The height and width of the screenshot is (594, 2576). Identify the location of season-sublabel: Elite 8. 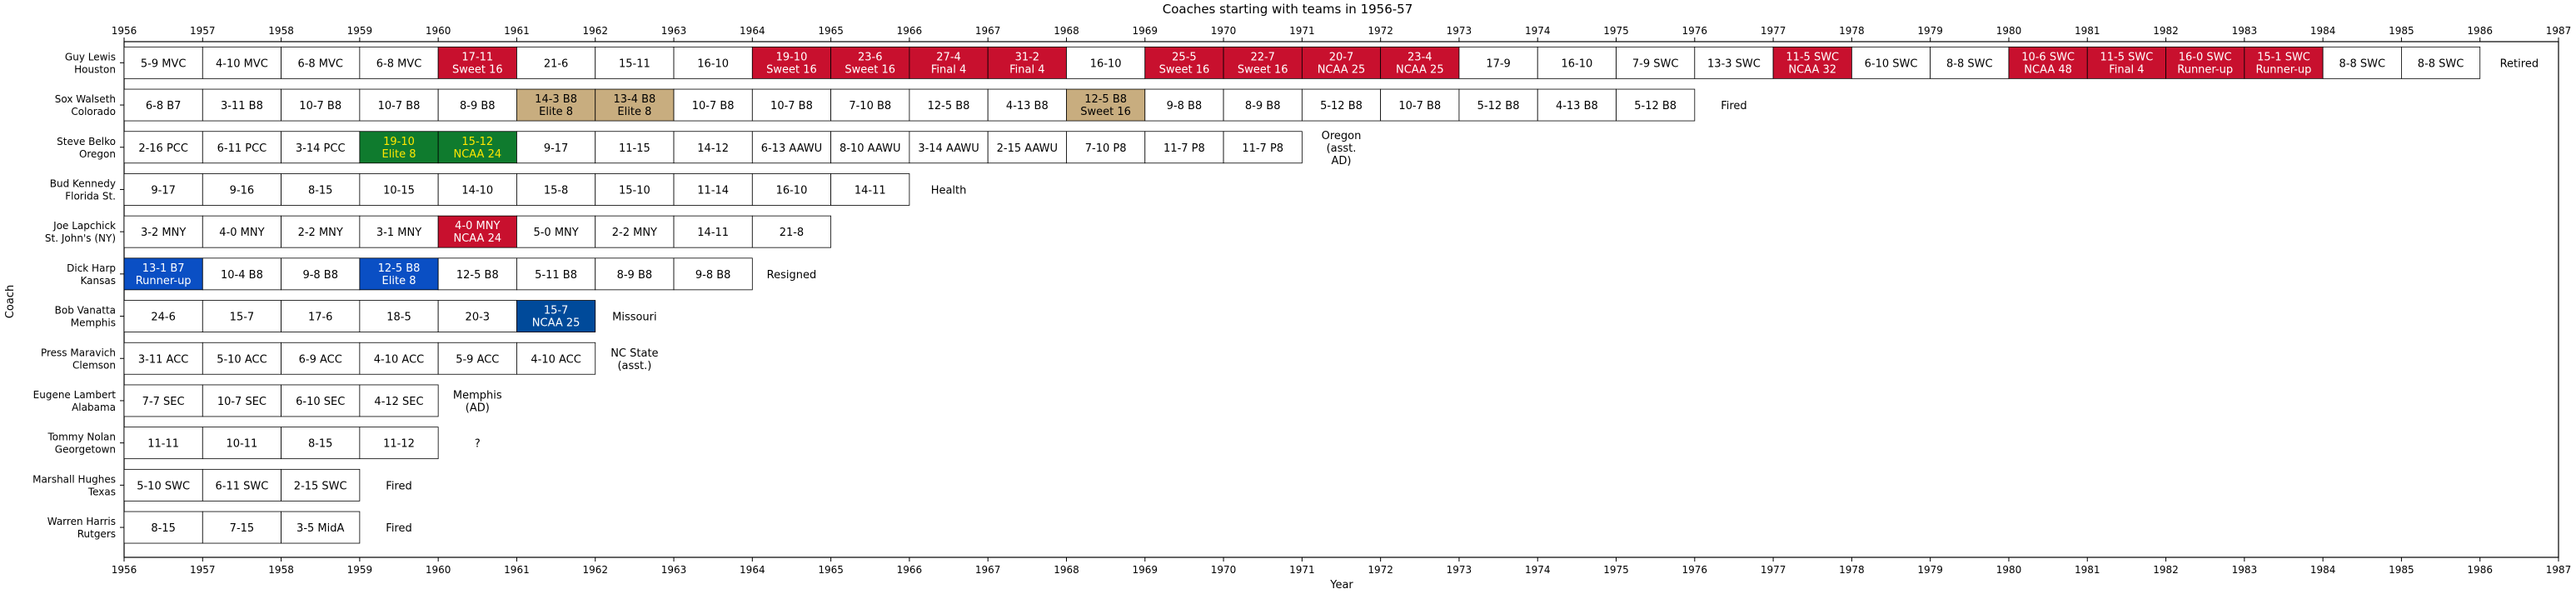
(399, 154).